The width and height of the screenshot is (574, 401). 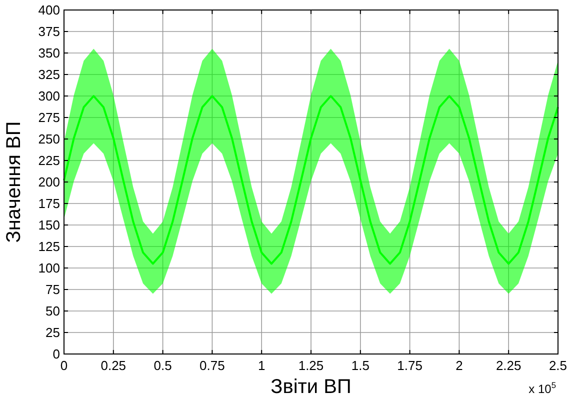 I want to click on y-tick-label: 50, so click(x=53, y=311).